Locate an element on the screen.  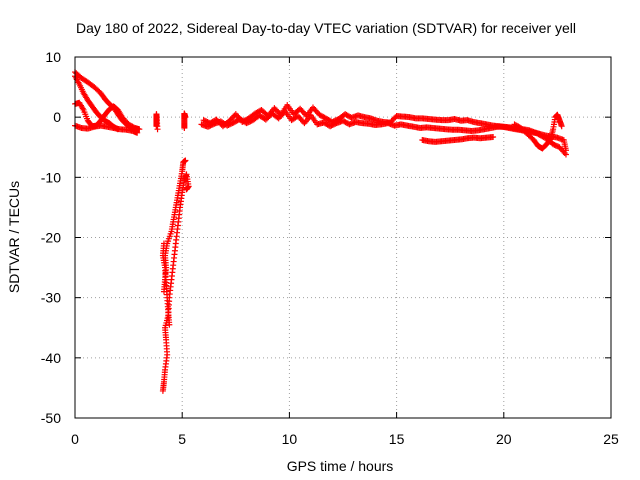
y-tick-label: -10 is located at coordinates (51, 177).